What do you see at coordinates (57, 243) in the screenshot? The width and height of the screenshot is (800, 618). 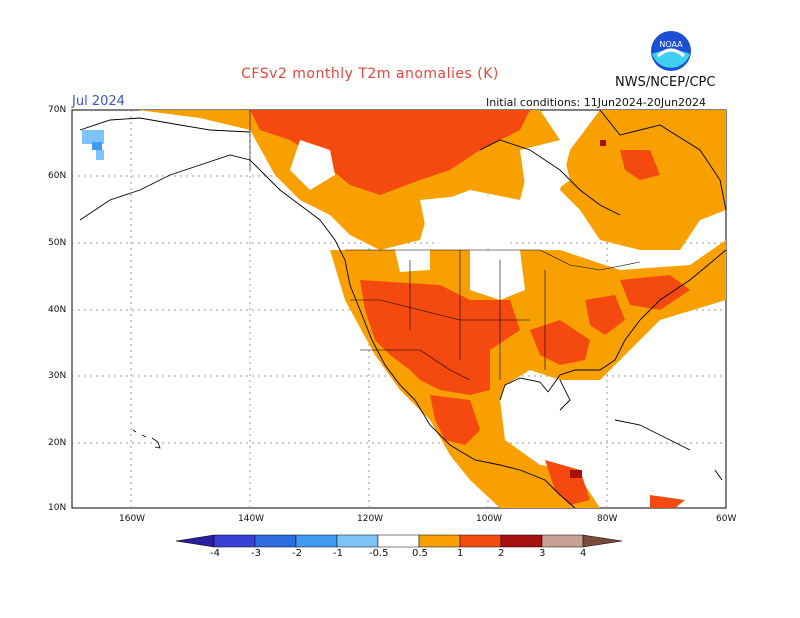 I see `lat-label: 50N` at bounding box center [57, 243].